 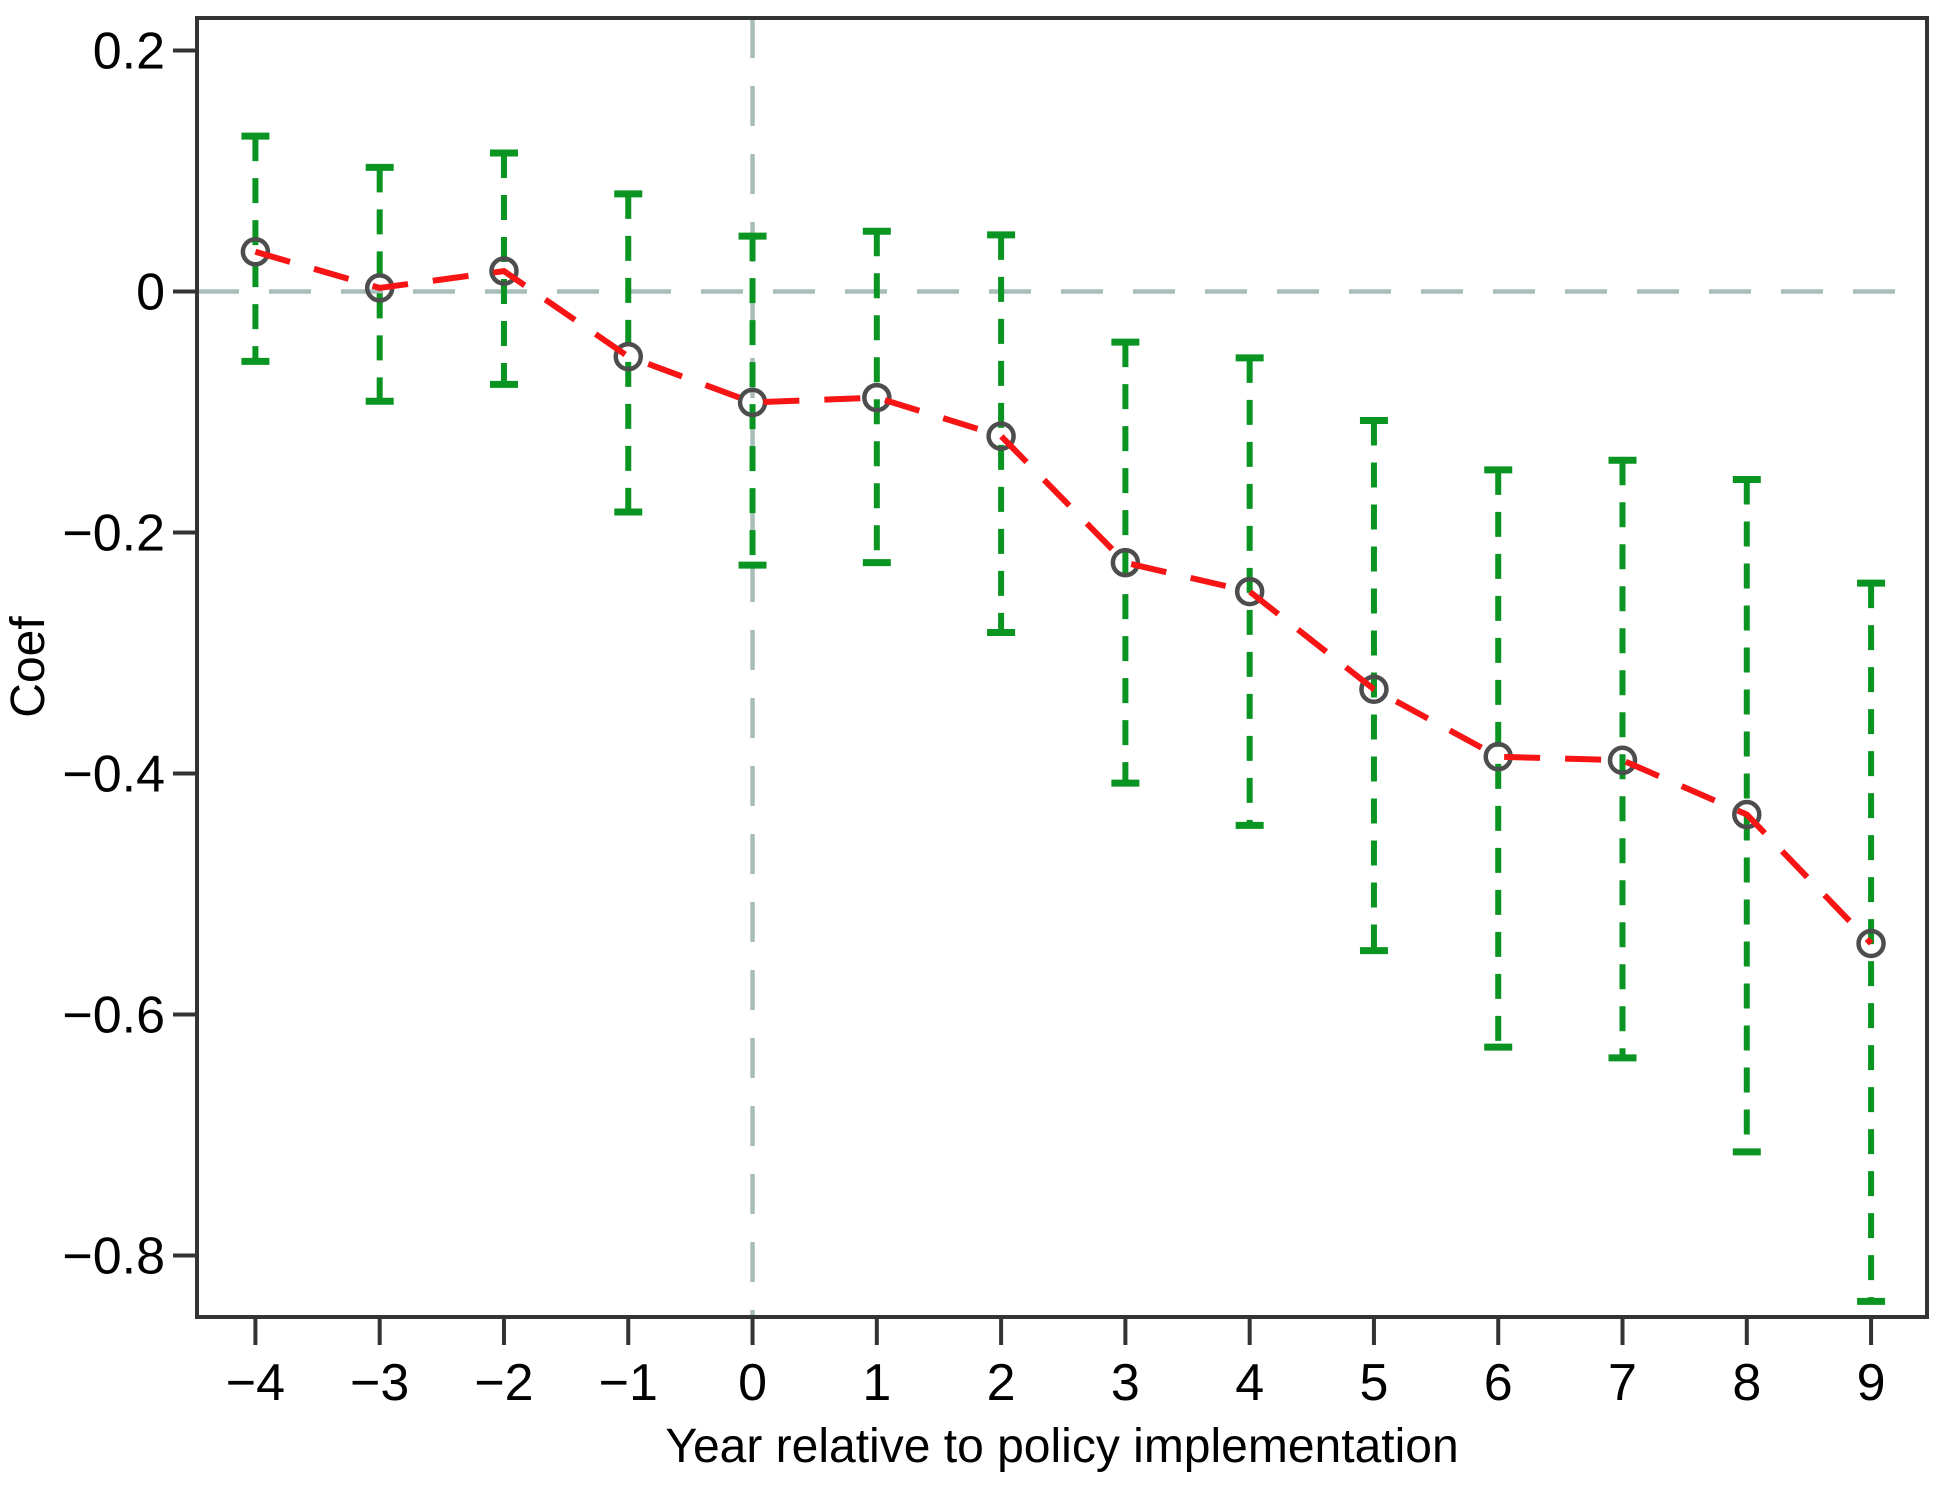 I want to click on x-tick-label: 6, so click(x=1498, y=1383).